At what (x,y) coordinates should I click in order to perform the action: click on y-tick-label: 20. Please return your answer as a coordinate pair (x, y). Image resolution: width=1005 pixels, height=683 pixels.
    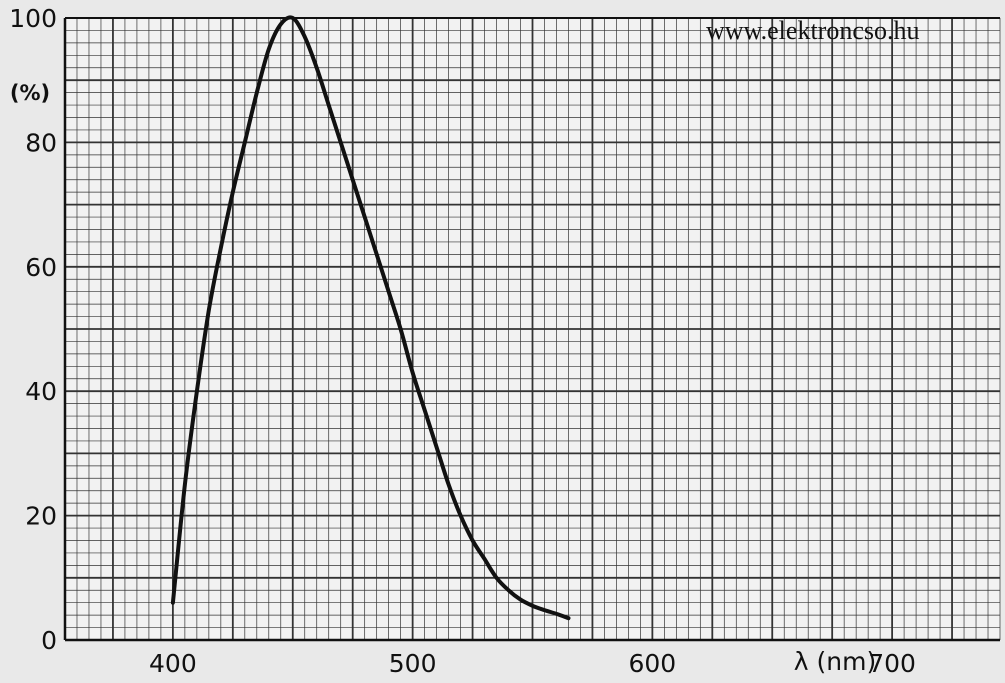
    Looking at the image, I should click on (41, 516).